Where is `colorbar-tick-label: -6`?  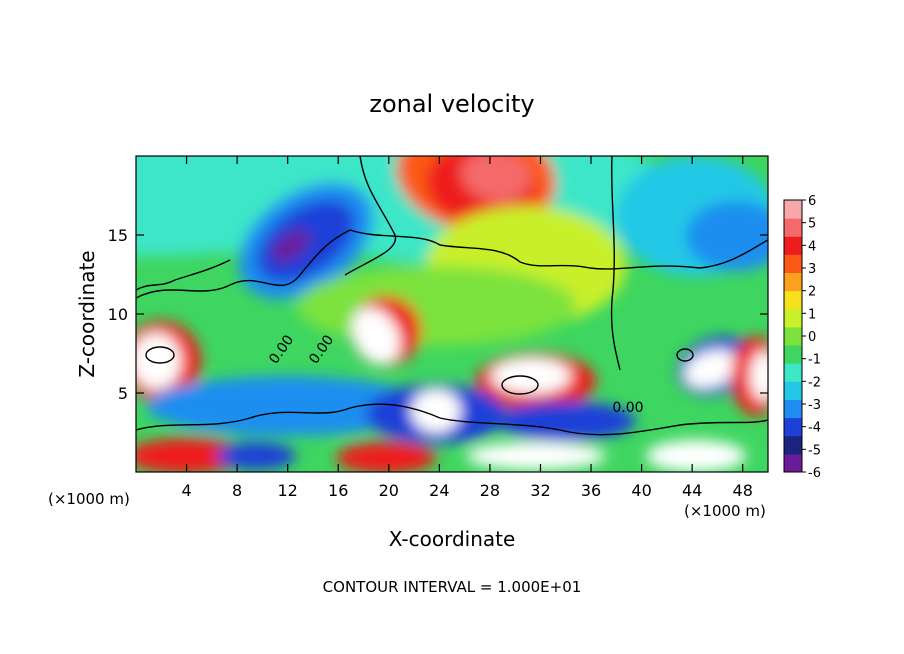
colorbar-tick-label: -6 is located at coordinates (814, 473).